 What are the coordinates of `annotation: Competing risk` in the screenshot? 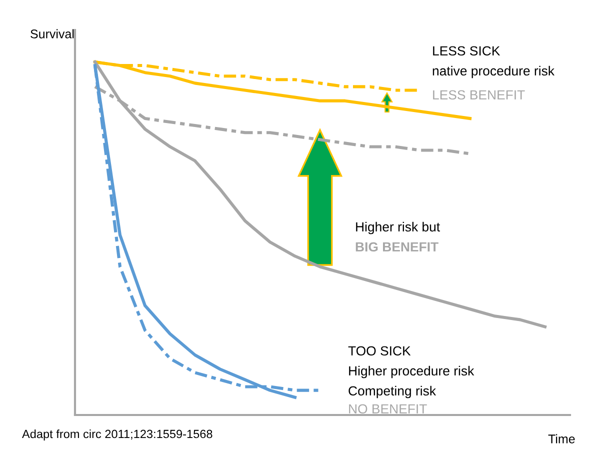 It's located at (392, 392).